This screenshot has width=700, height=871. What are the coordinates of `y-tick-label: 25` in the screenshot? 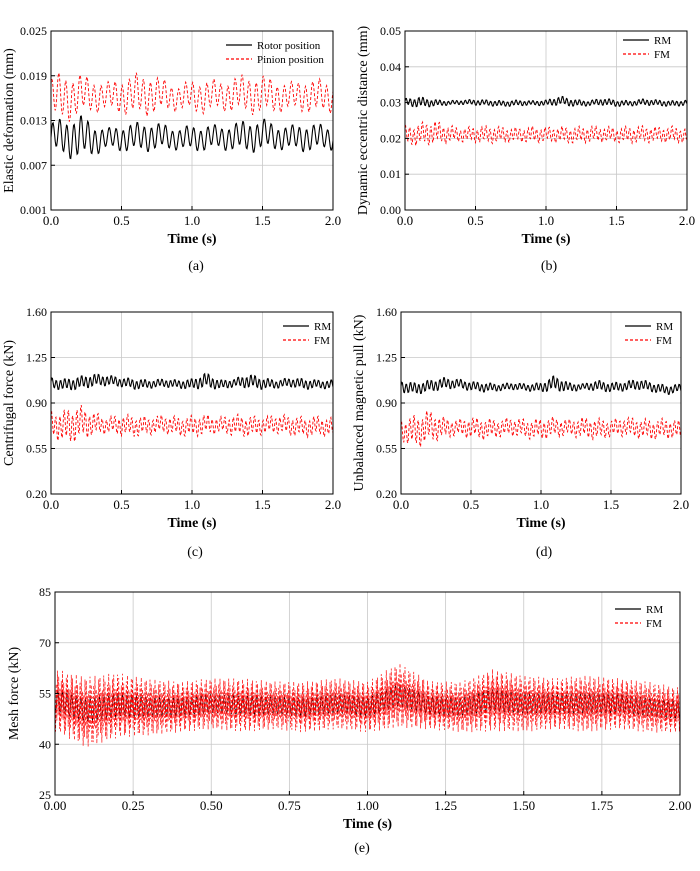 It's located at (45, 795).